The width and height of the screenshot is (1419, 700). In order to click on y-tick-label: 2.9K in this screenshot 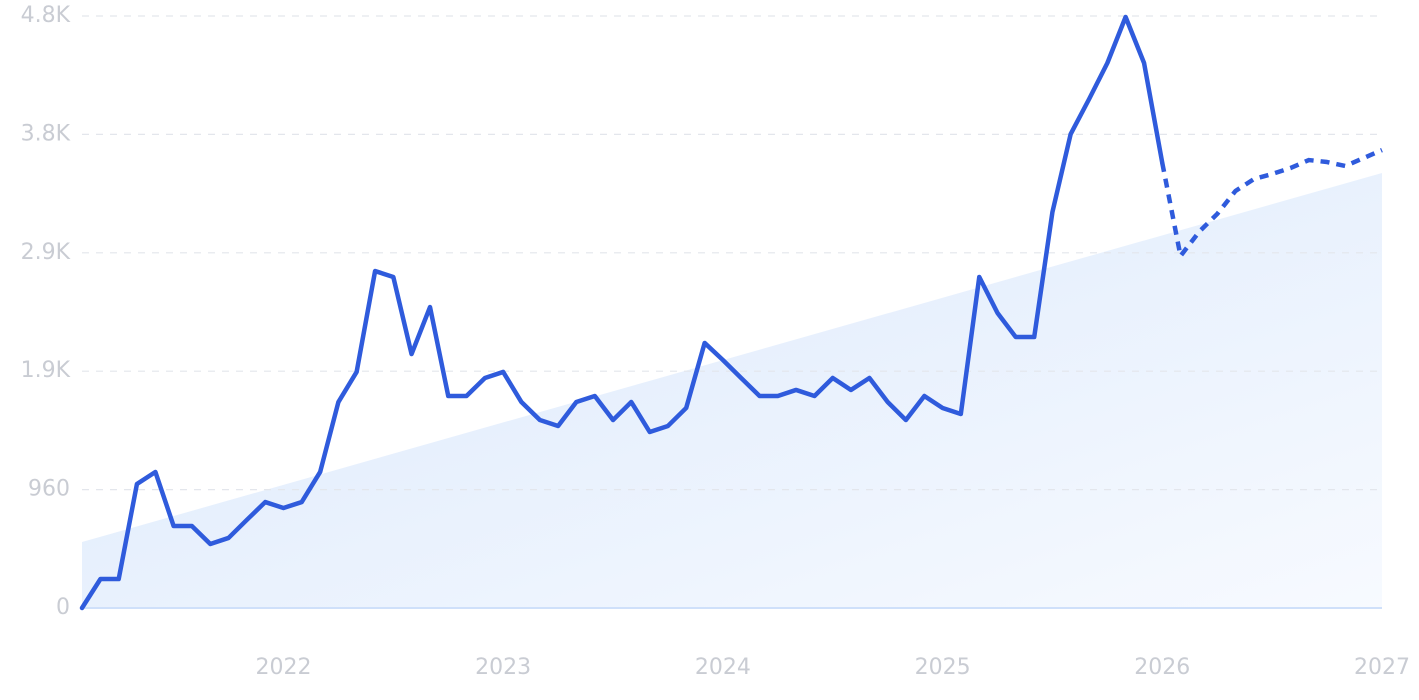, I will do `click(46, 252)`.